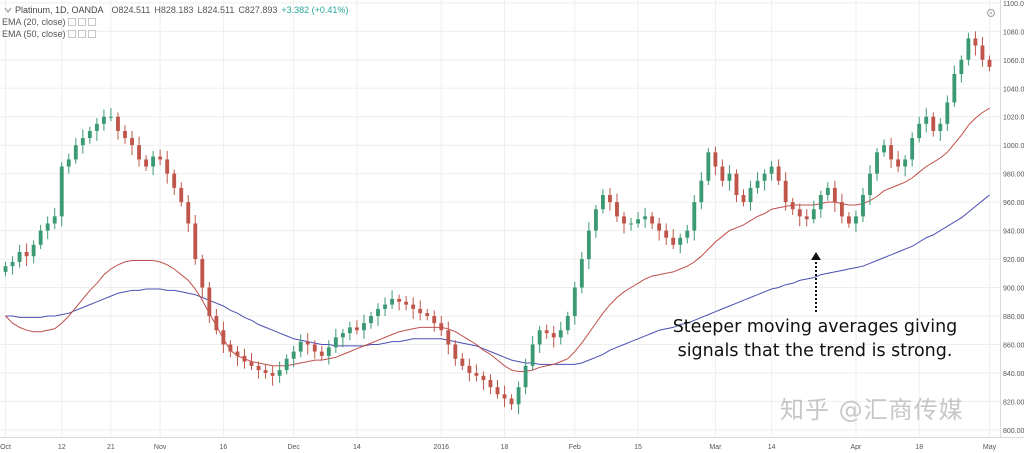 This screenshot has height=453, width=1024. What do you see at coordinates (91, 34) in the screenshot?
I see `ema50-remove-button` at bounding box center [91, 34].